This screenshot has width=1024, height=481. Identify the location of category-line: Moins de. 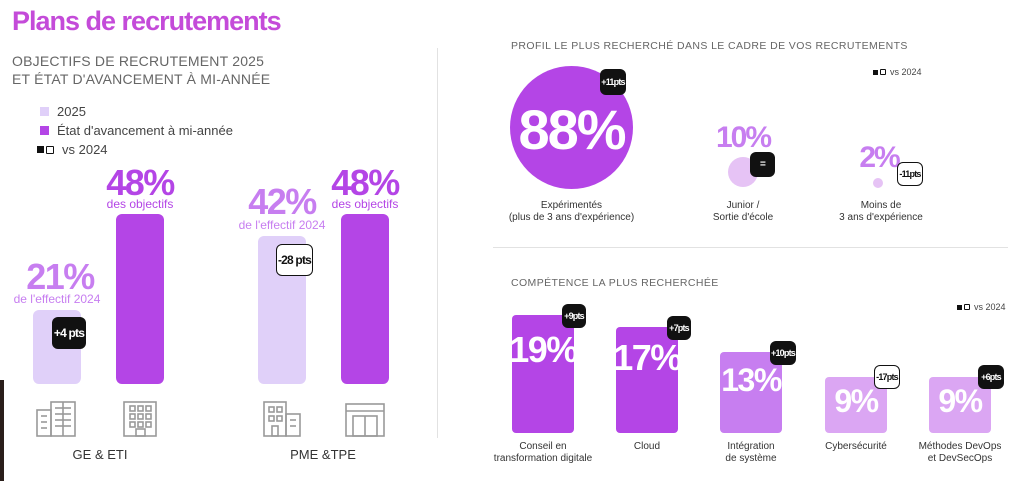
(881, 205).